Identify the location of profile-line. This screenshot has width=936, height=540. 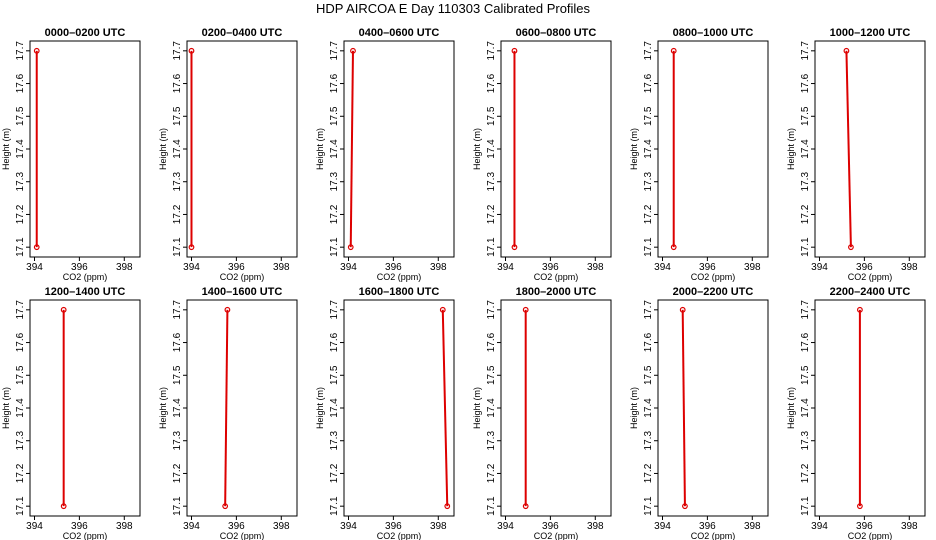
(683, 408).